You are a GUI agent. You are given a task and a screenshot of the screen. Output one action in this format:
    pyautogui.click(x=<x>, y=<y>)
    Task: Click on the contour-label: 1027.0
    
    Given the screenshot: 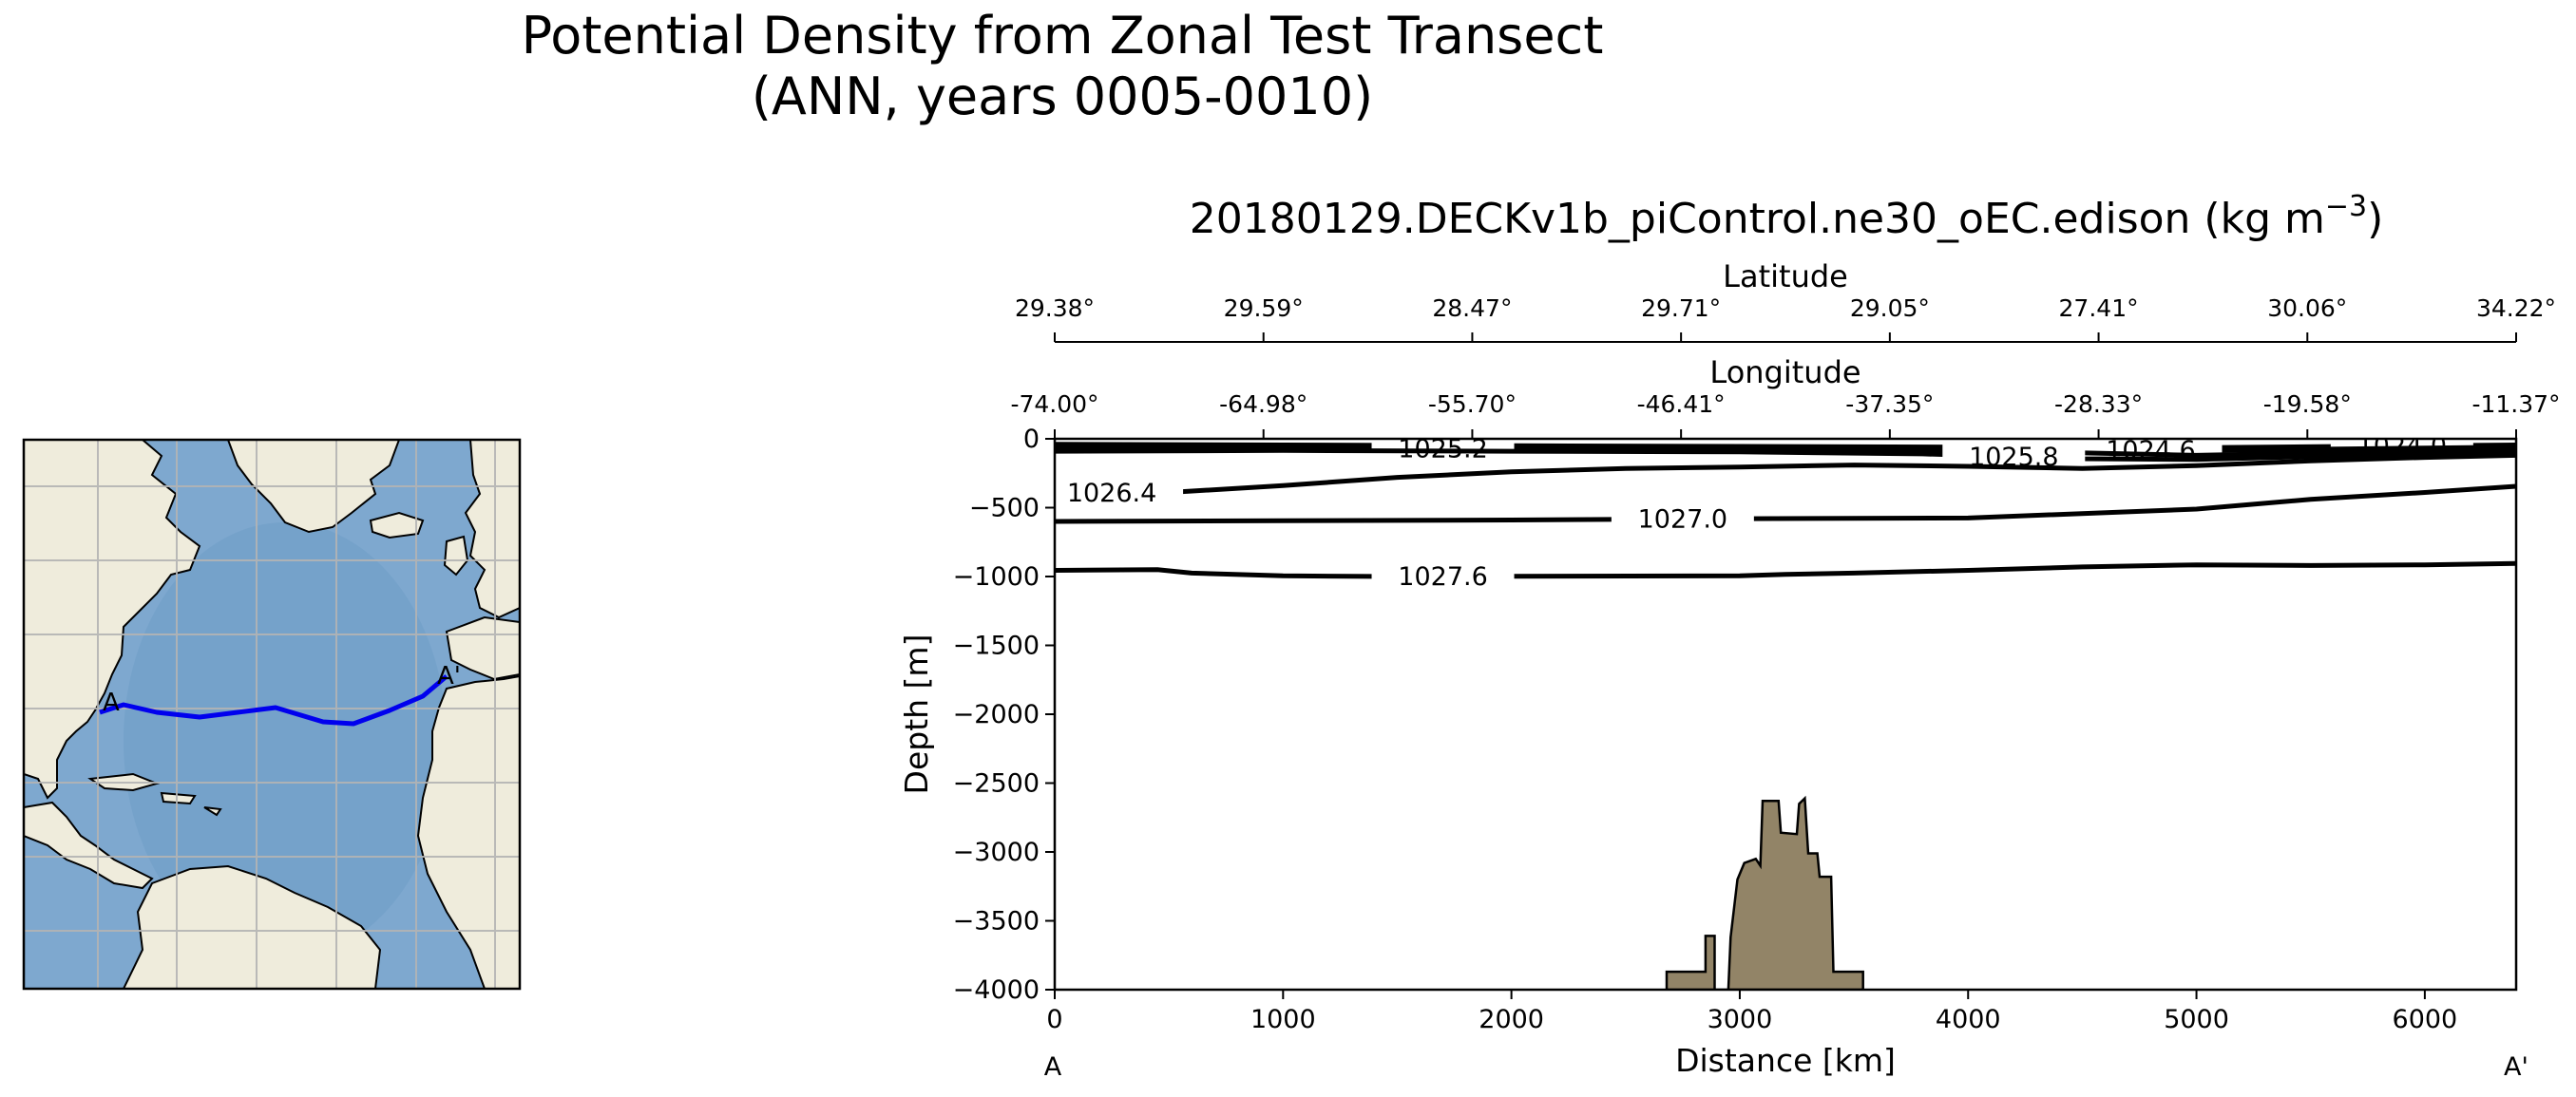 What is the action you would take?
    pyautogui.click(x=1682, y=519)
    